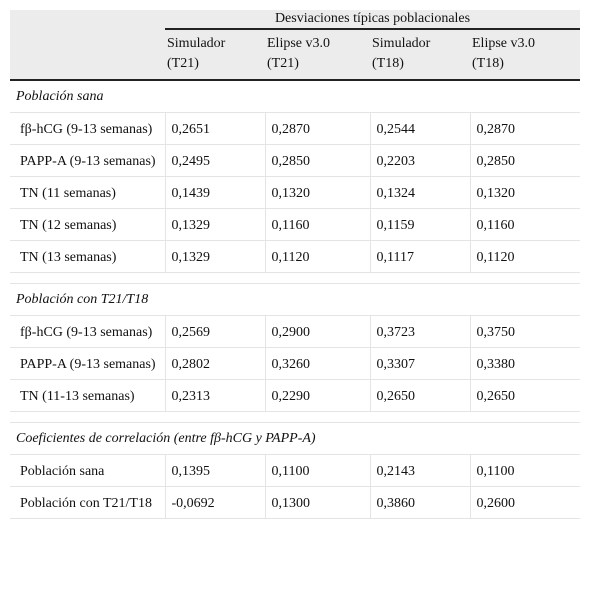  I want to click on row-label: Población con T21/T18, so click(88, 502).